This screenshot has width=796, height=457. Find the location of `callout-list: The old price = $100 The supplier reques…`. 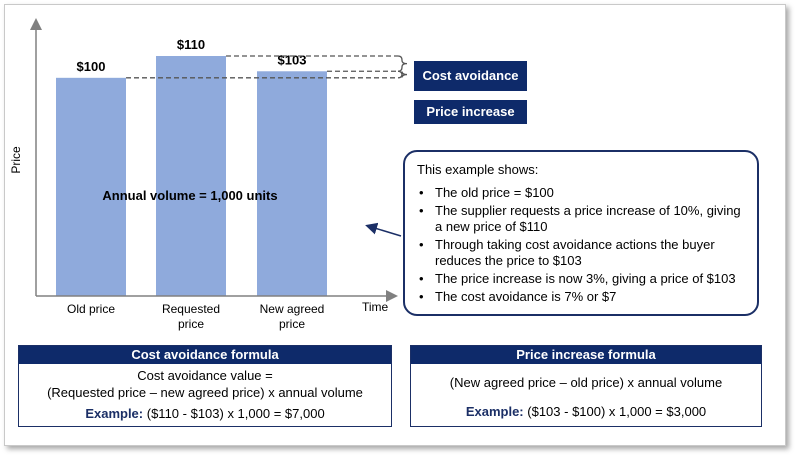

callout-list: The old price = $100 The supplier reques… is located at coordinates (581, 245).